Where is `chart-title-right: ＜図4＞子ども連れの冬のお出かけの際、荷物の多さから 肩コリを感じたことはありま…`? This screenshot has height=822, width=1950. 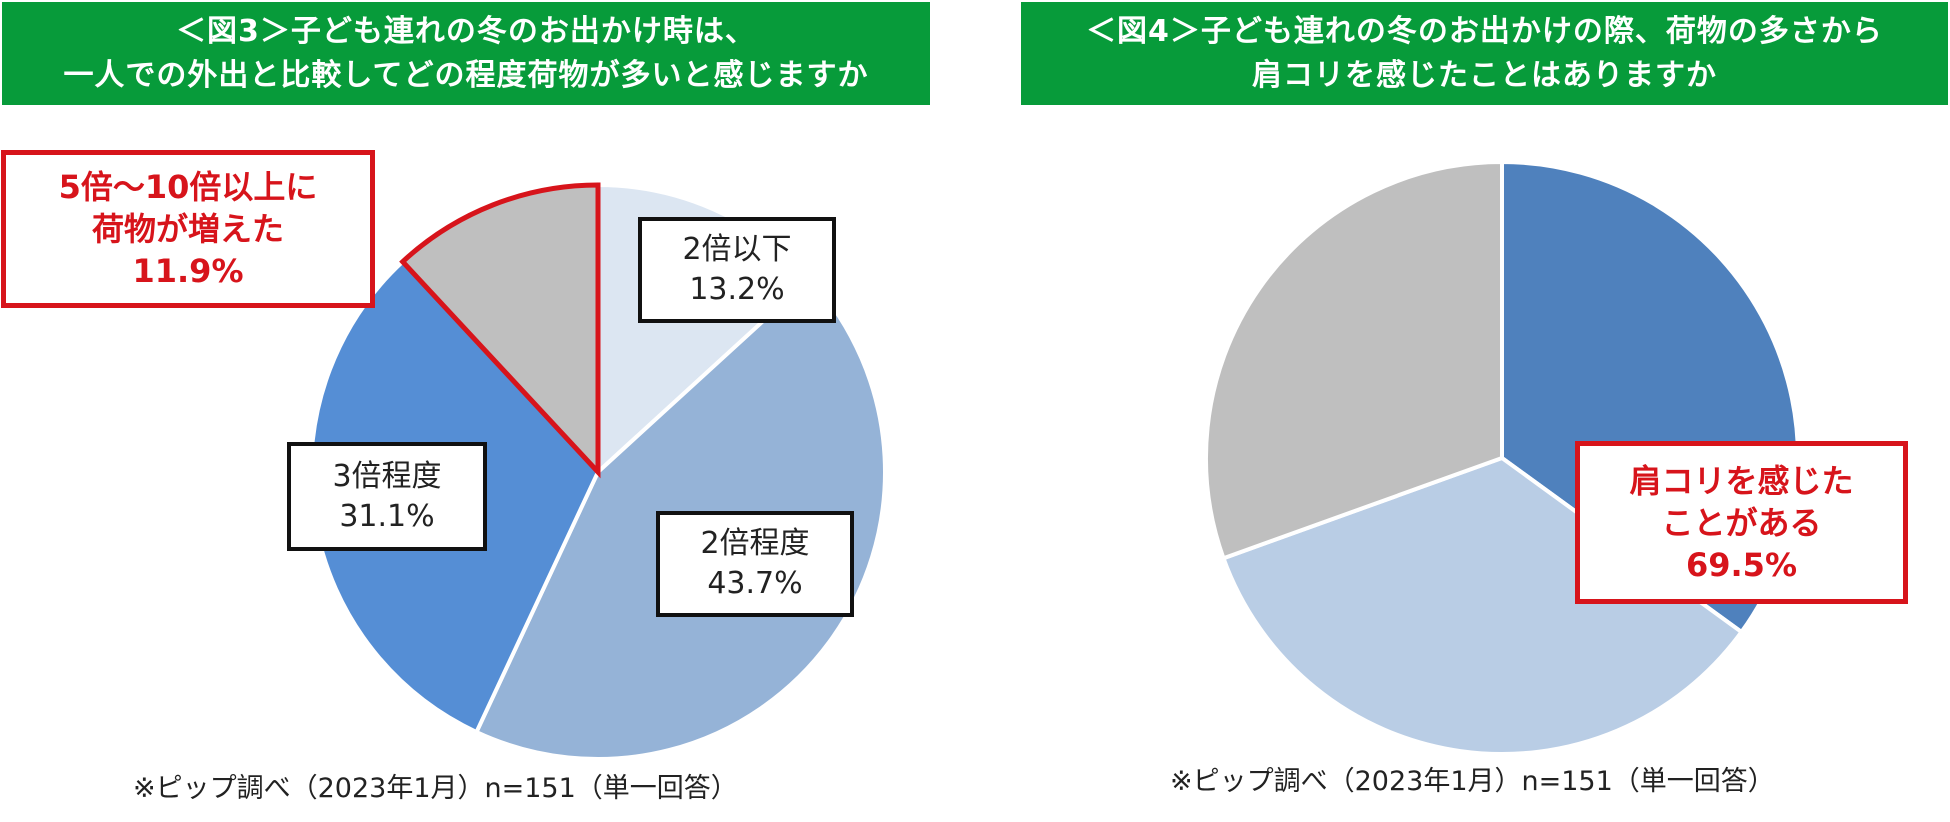 chart-title-right: ＜図4＞子ども連れの冬のお出かけの際、荷物の多さから 肩コリを感じたことはありま… is located at coordinates (1484, 53).